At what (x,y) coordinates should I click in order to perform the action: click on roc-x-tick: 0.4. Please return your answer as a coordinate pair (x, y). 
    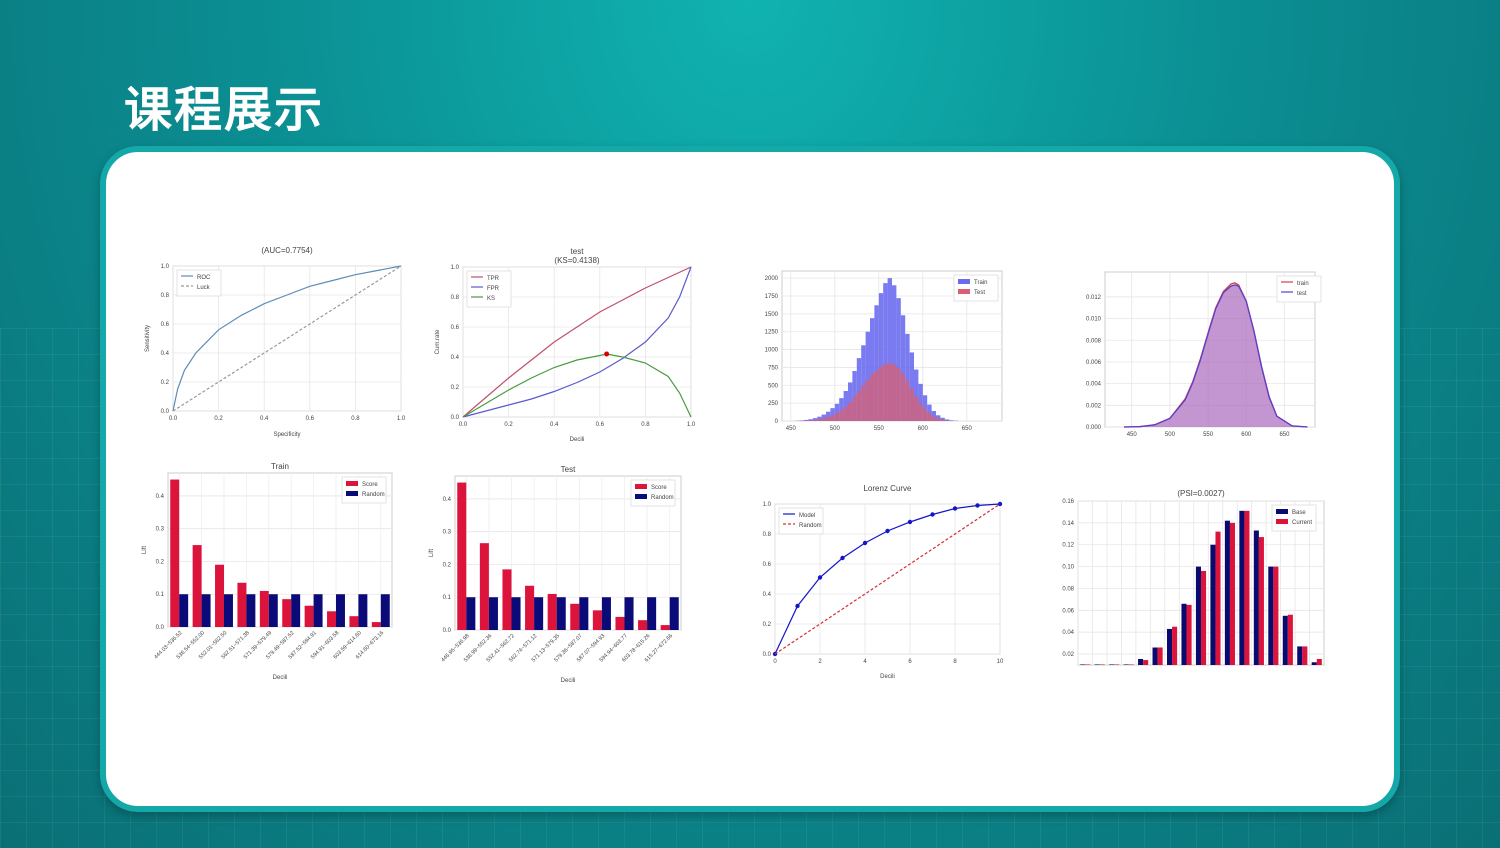
    Looking at the image, I should click on (264, 419).